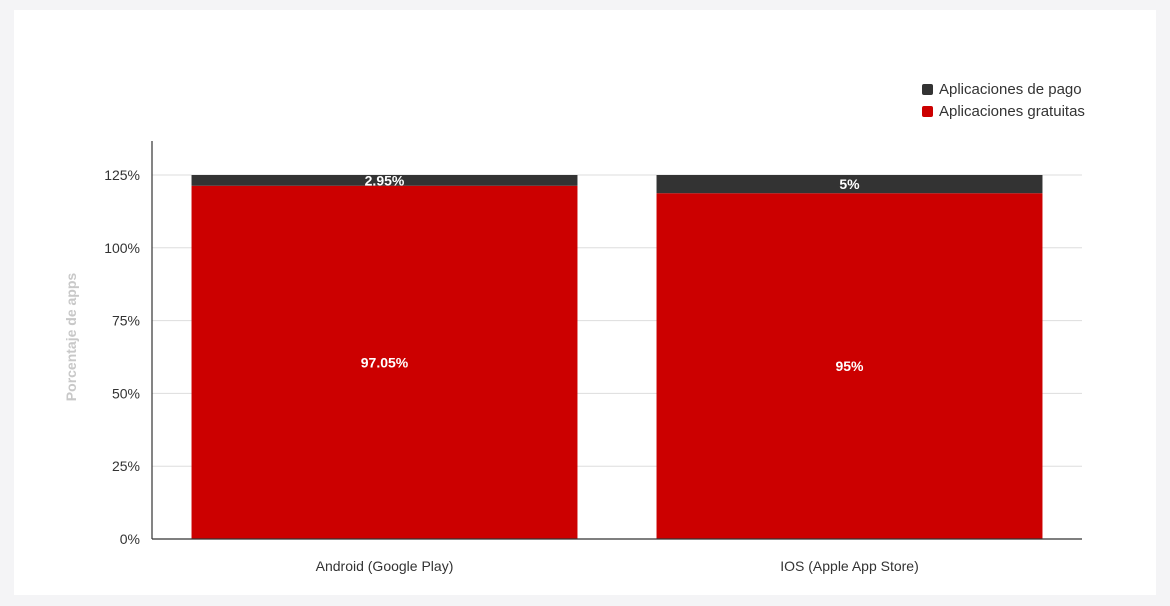 This screenshot has height=606, width=1170. Describe the element at coordinates (849, 566) in the screenshot. I see `x-tick-label: IOS (Apple App Store)` at that location.